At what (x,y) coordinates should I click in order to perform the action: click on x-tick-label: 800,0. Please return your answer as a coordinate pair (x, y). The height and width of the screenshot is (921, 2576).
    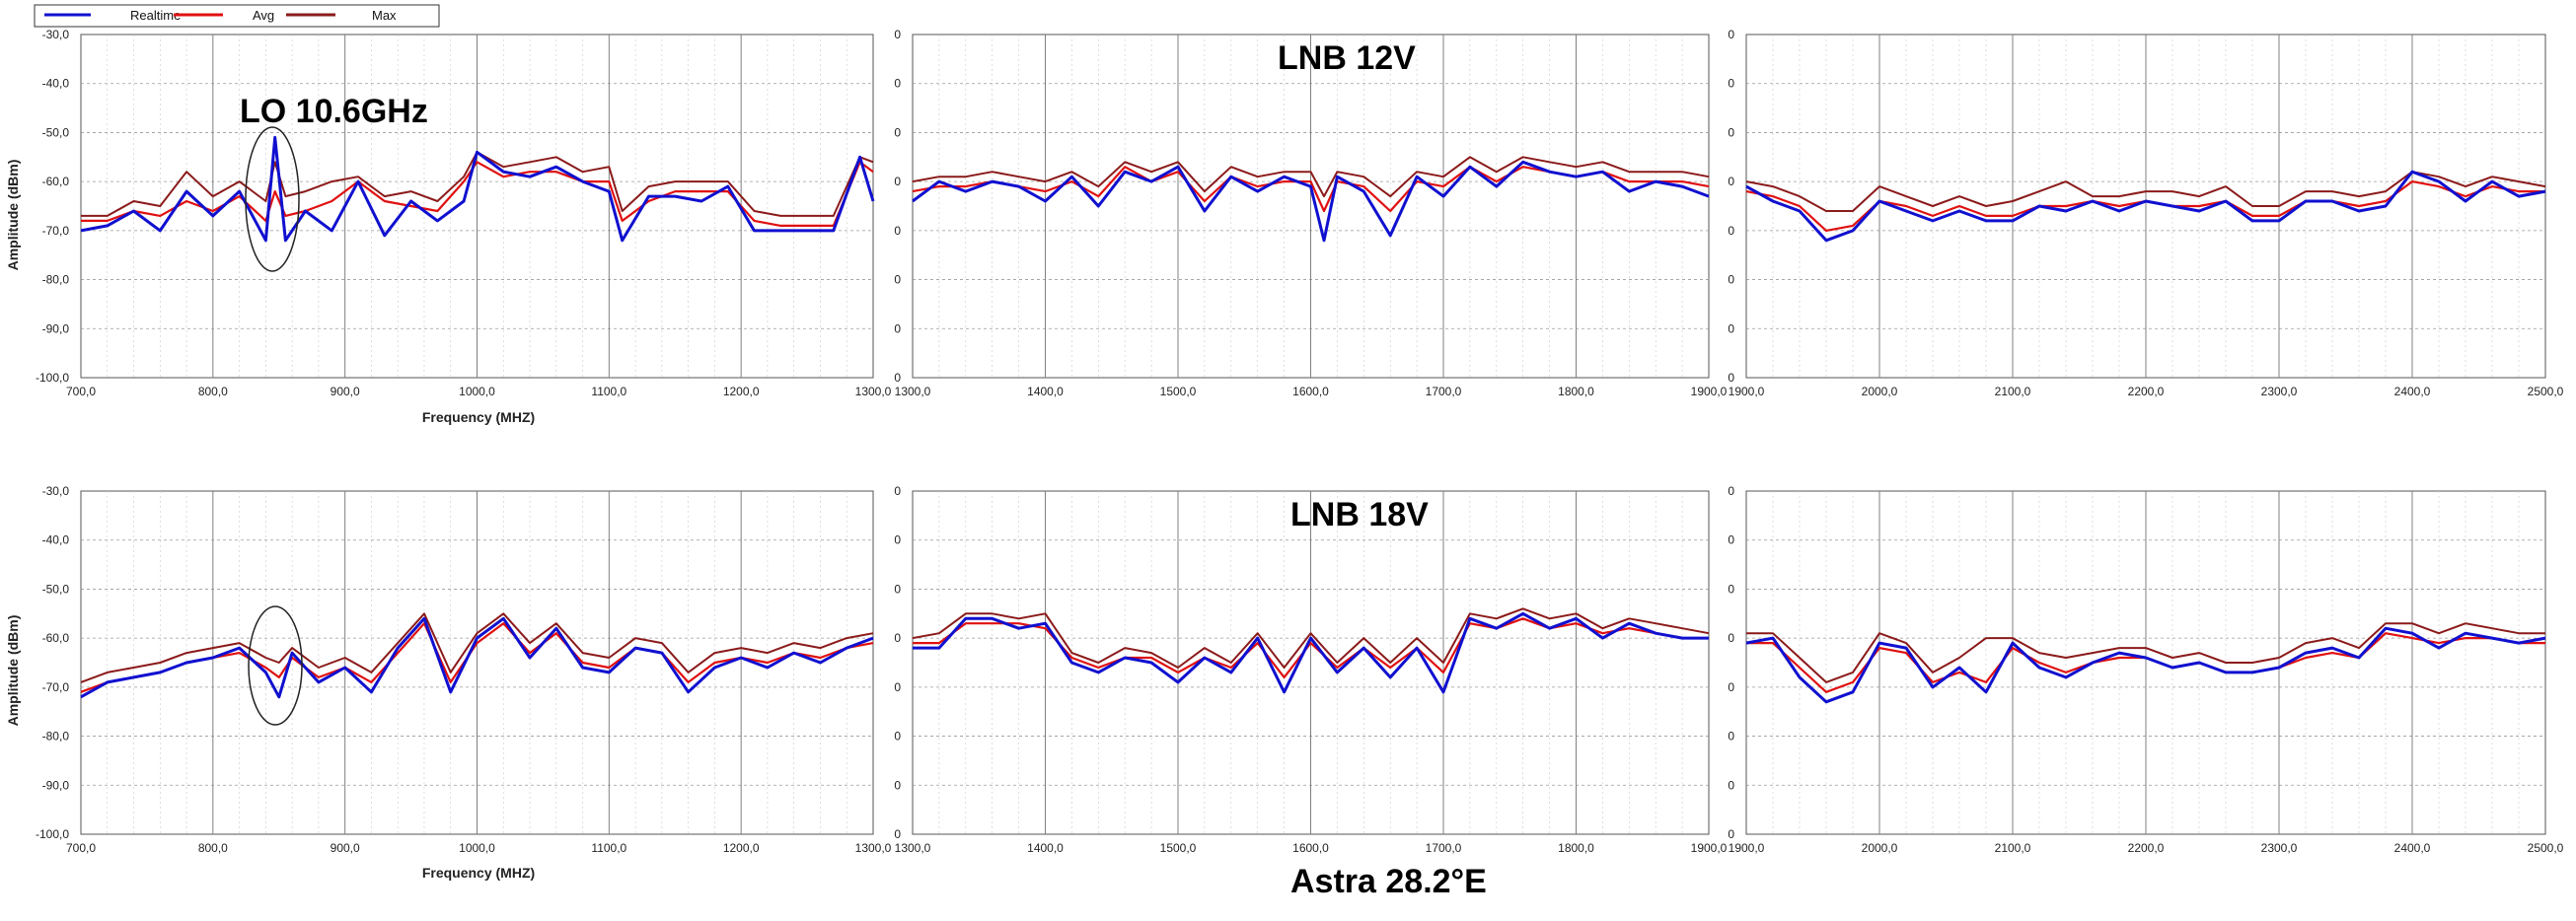
    Looking at the image, I should click on (213, 391).